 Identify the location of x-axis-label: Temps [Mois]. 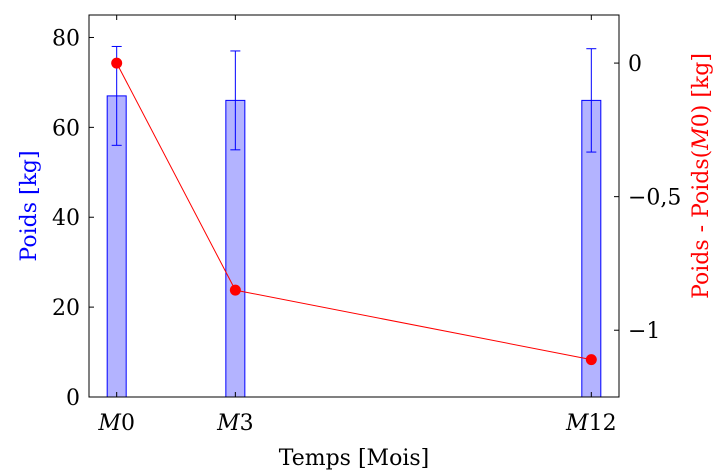
(354, 458).